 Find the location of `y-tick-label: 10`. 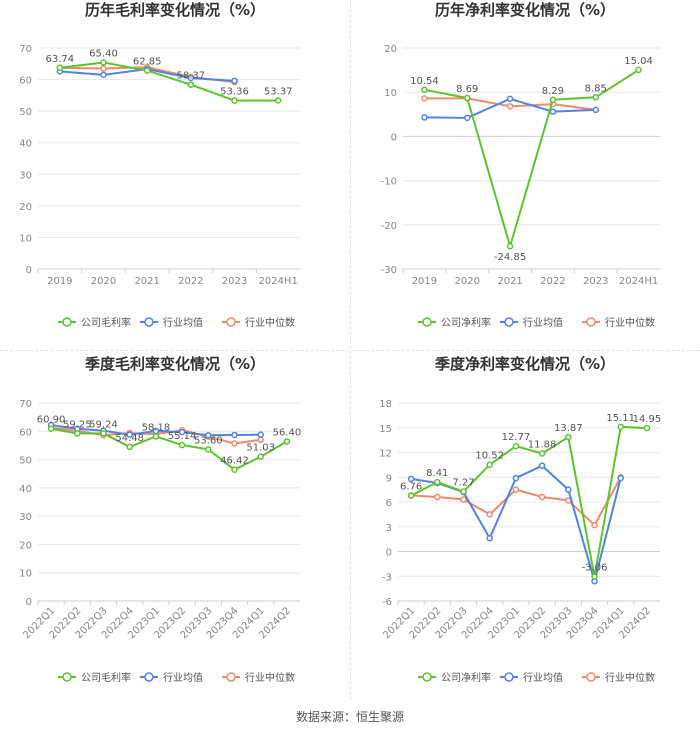

y-tick-label: 10 is located at coordinates (25, 238).